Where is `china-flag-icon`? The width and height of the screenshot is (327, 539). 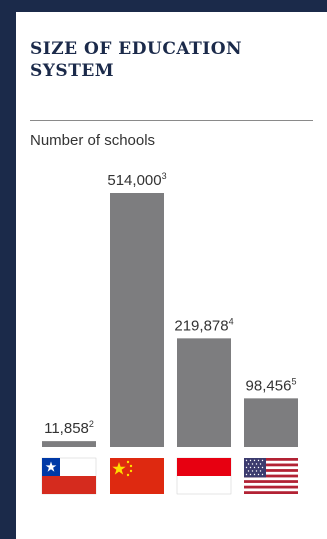
china-flag-icon is located at coordinates (137, 476).